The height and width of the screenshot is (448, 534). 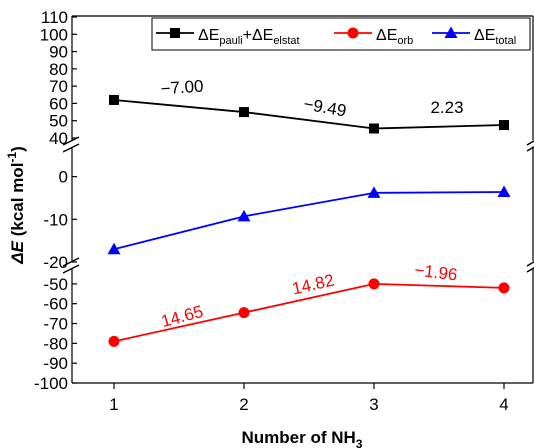 I want to click on y-axis-title: ΔE (kcal mol-1), so click(x=16, y=205).